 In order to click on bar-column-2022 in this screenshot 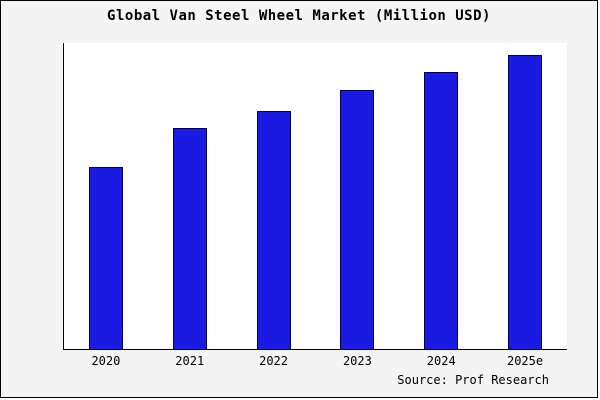, I will do `click(273, 196)`.